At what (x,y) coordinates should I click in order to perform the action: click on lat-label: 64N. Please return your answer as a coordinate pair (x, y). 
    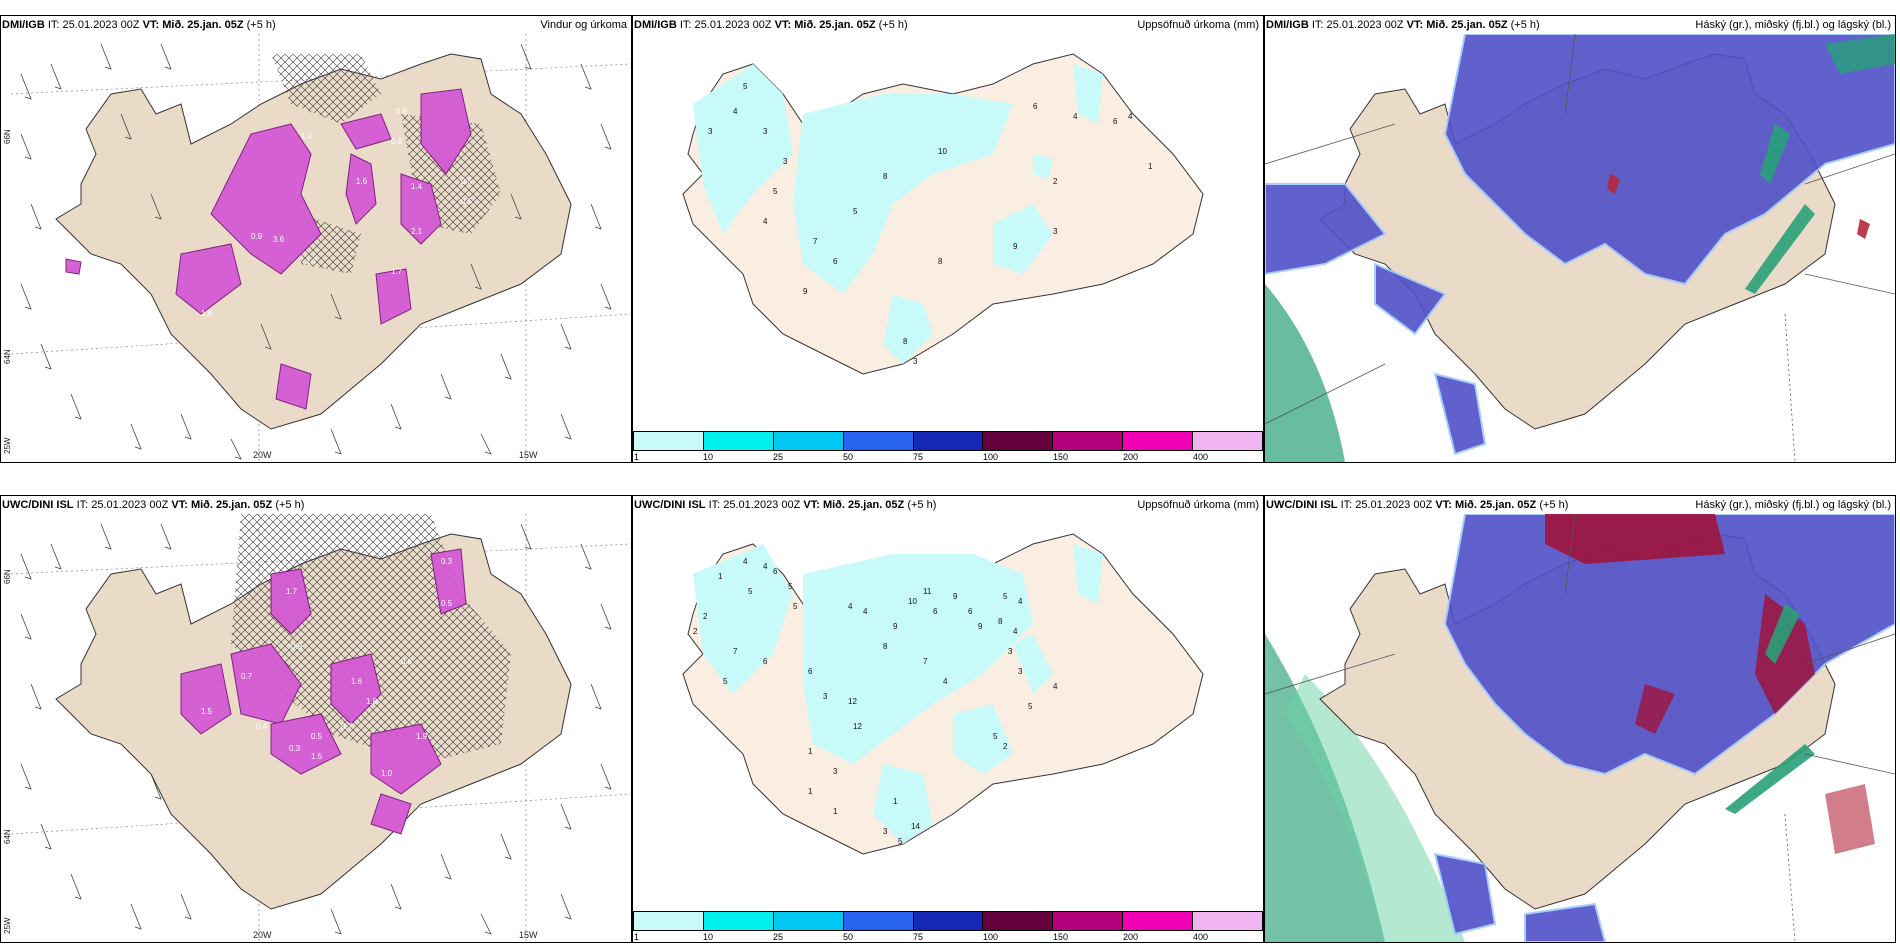
    Looking at the image, I should click on (7, 836).